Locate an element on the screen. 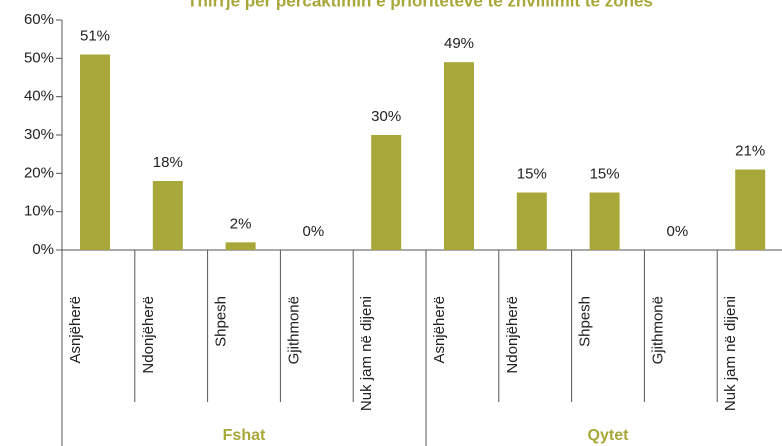 The image size is (782, 446). y-tick-label: 10% is located at coordinates (39, 211).